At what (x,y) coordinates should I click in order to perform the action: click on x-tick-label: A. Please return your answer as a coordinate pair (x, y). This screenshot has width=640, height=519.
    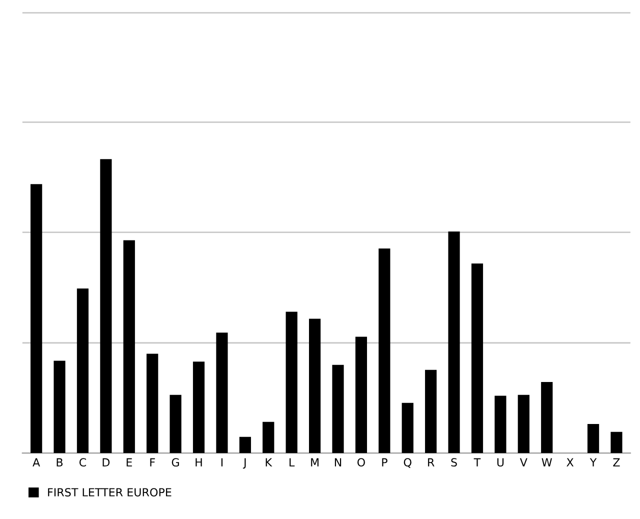
    Looking at the image, I should click on (36, 462).